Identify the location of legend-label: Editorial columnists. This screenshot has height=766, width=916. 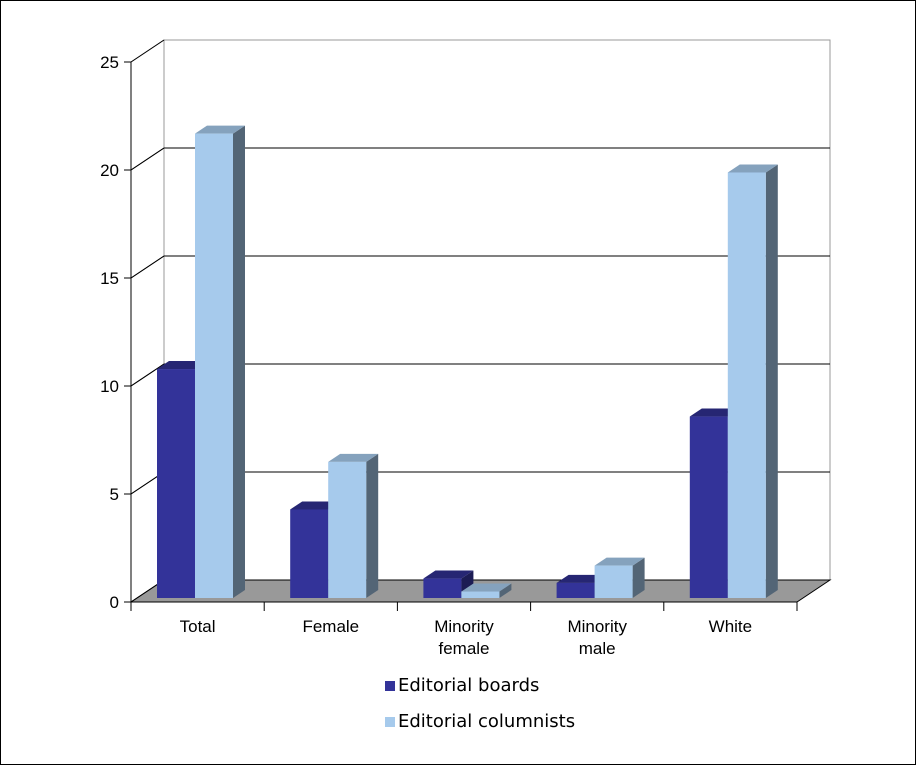
(486, 721).